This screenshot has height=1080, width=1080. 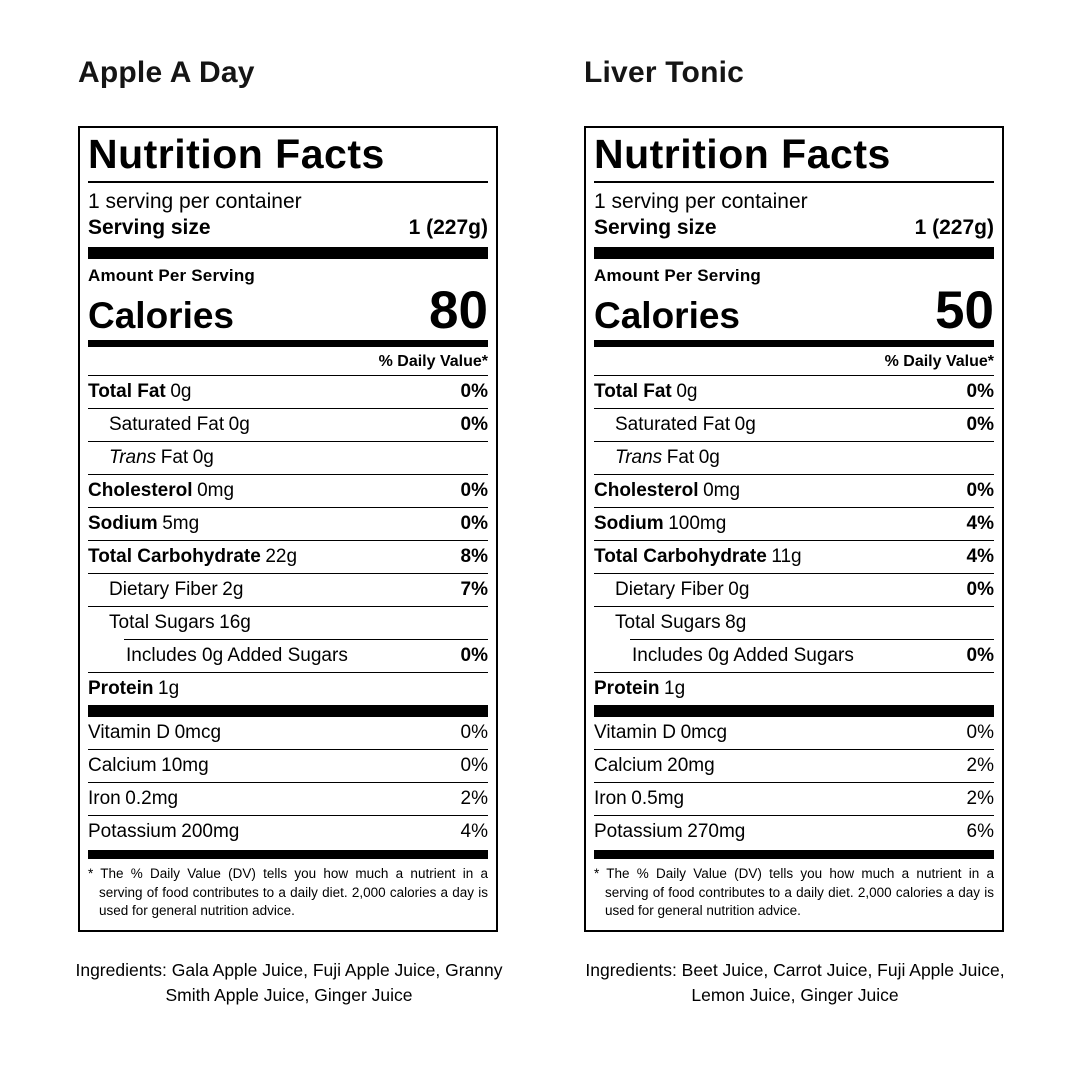 I want to click on vitamin-name: Calcium 20mg, so click(x=654, y=766).